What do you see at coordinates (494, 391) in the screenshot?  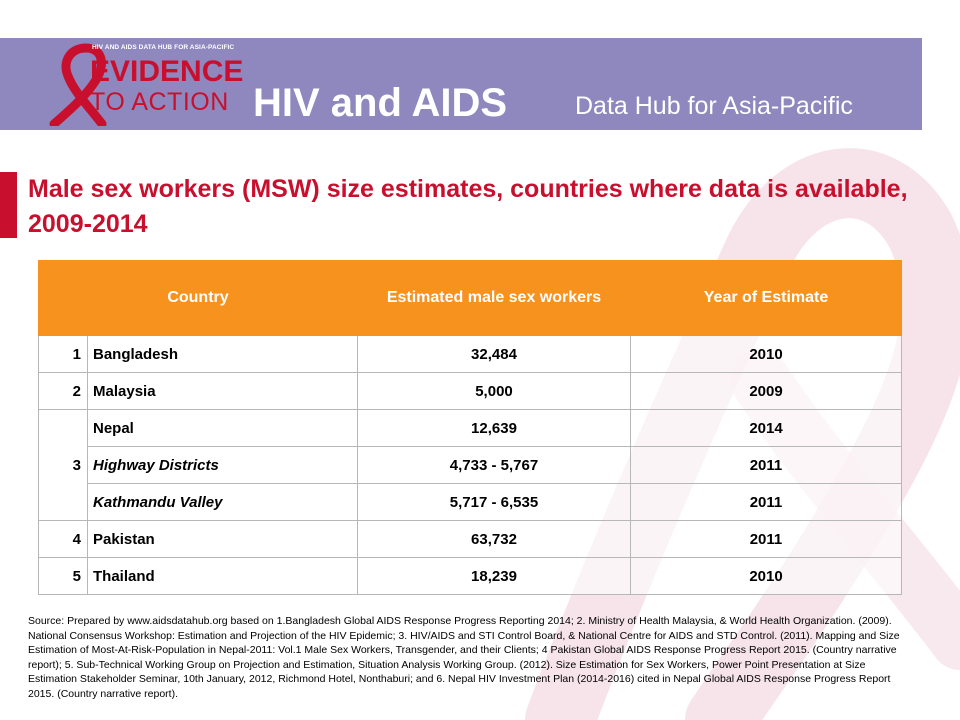 I see `estimate-cell: 5,000` at bounding box center [494, 391].